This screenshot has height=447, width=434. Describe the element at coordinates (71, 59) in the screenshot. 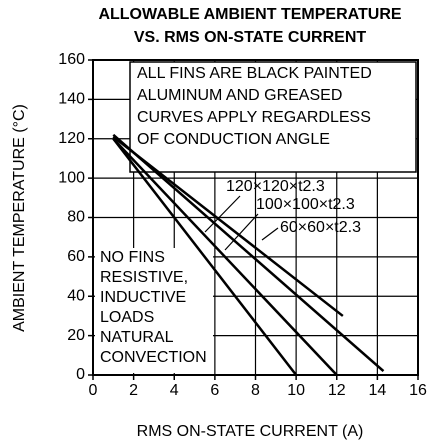

I see `y-tick-label: 160` at that location.